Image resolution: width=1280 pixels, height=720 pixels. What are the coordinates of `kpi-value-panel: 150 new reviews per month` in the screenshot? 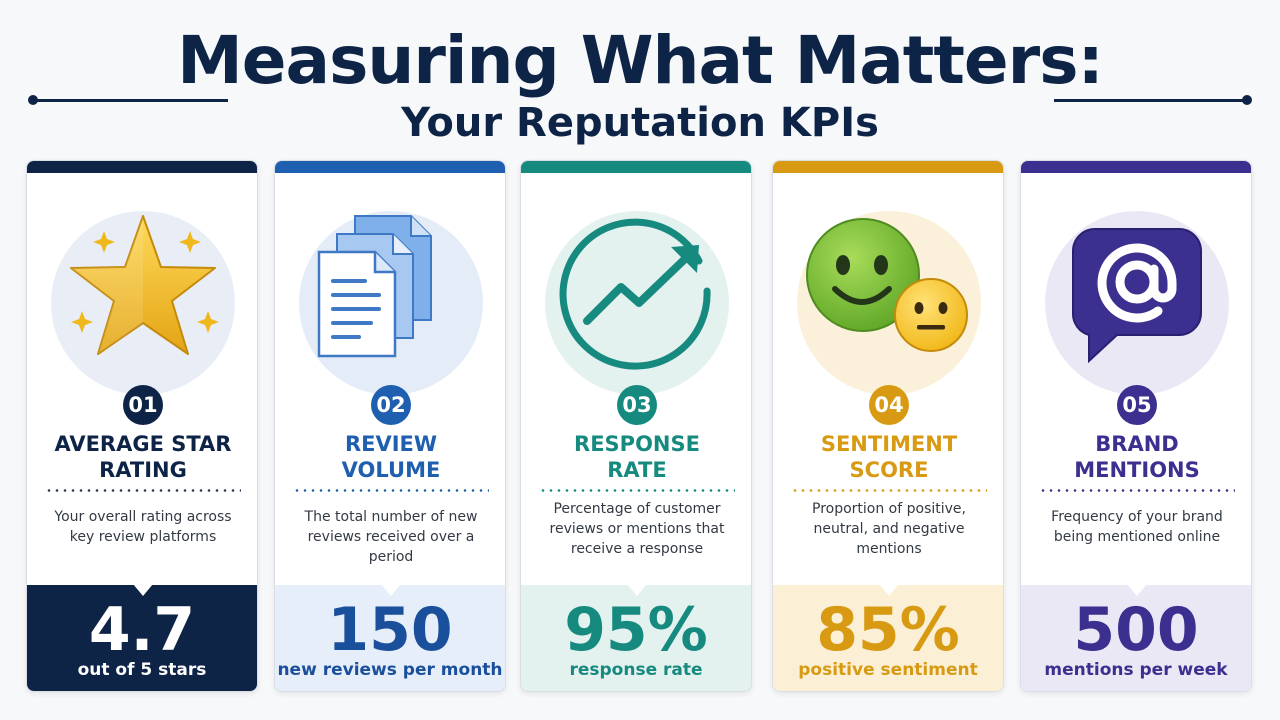 It's located at (390, 637).